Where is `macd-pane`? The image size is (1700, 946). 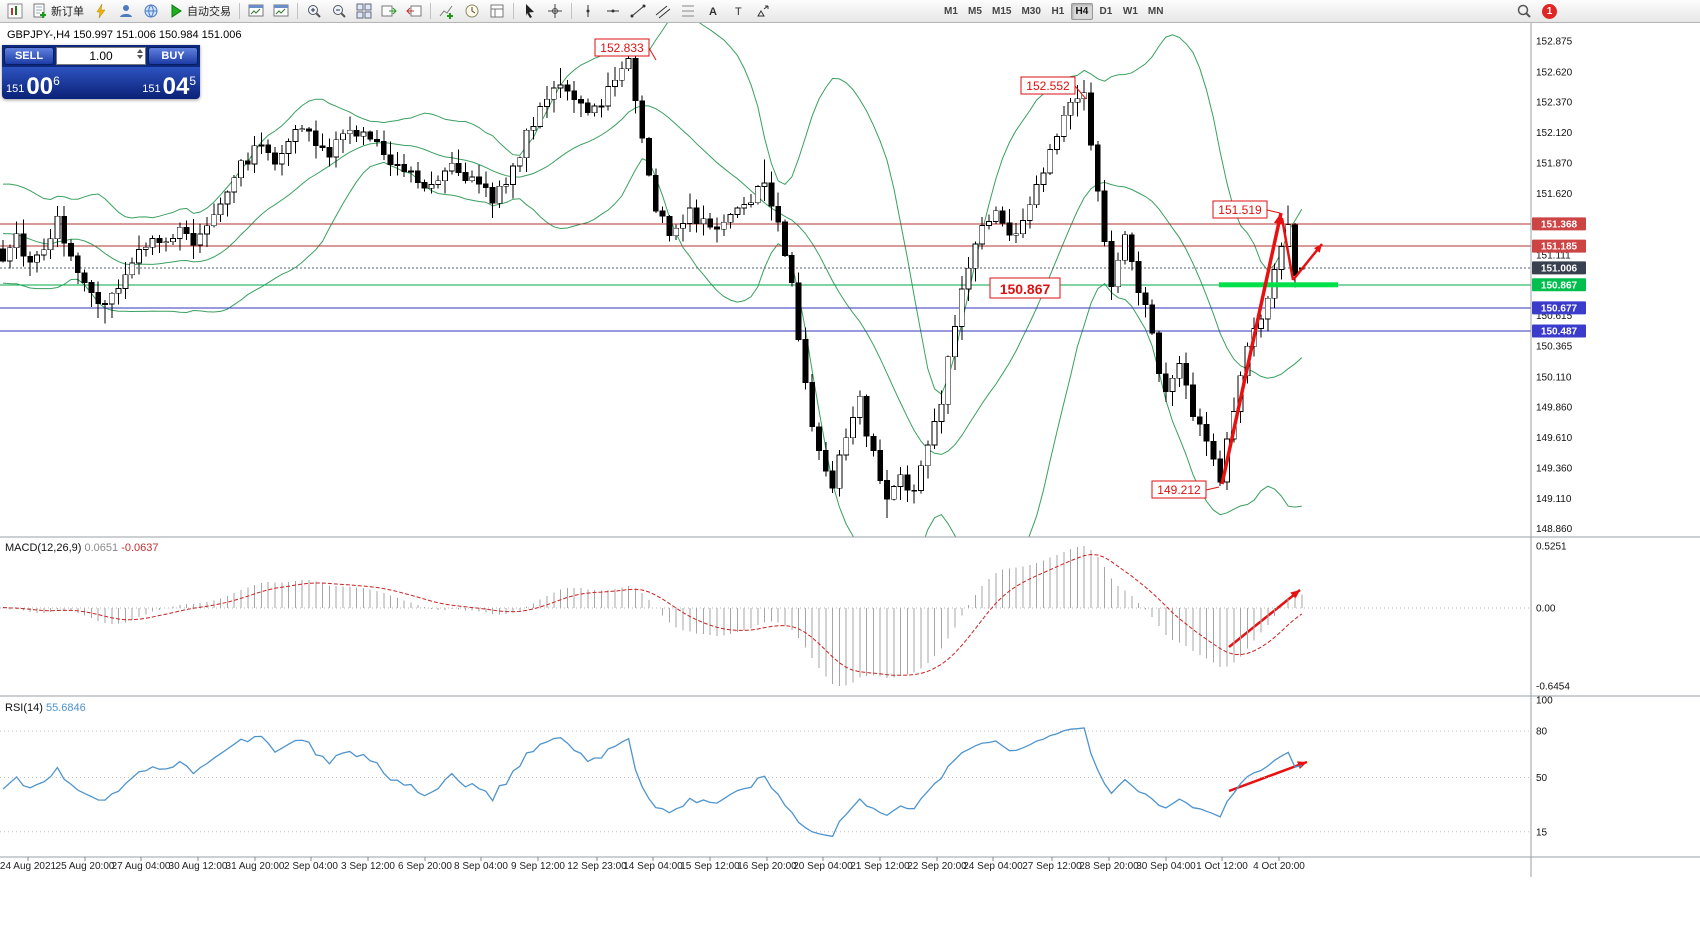 macd-pane is located at coordinates (765, 616).